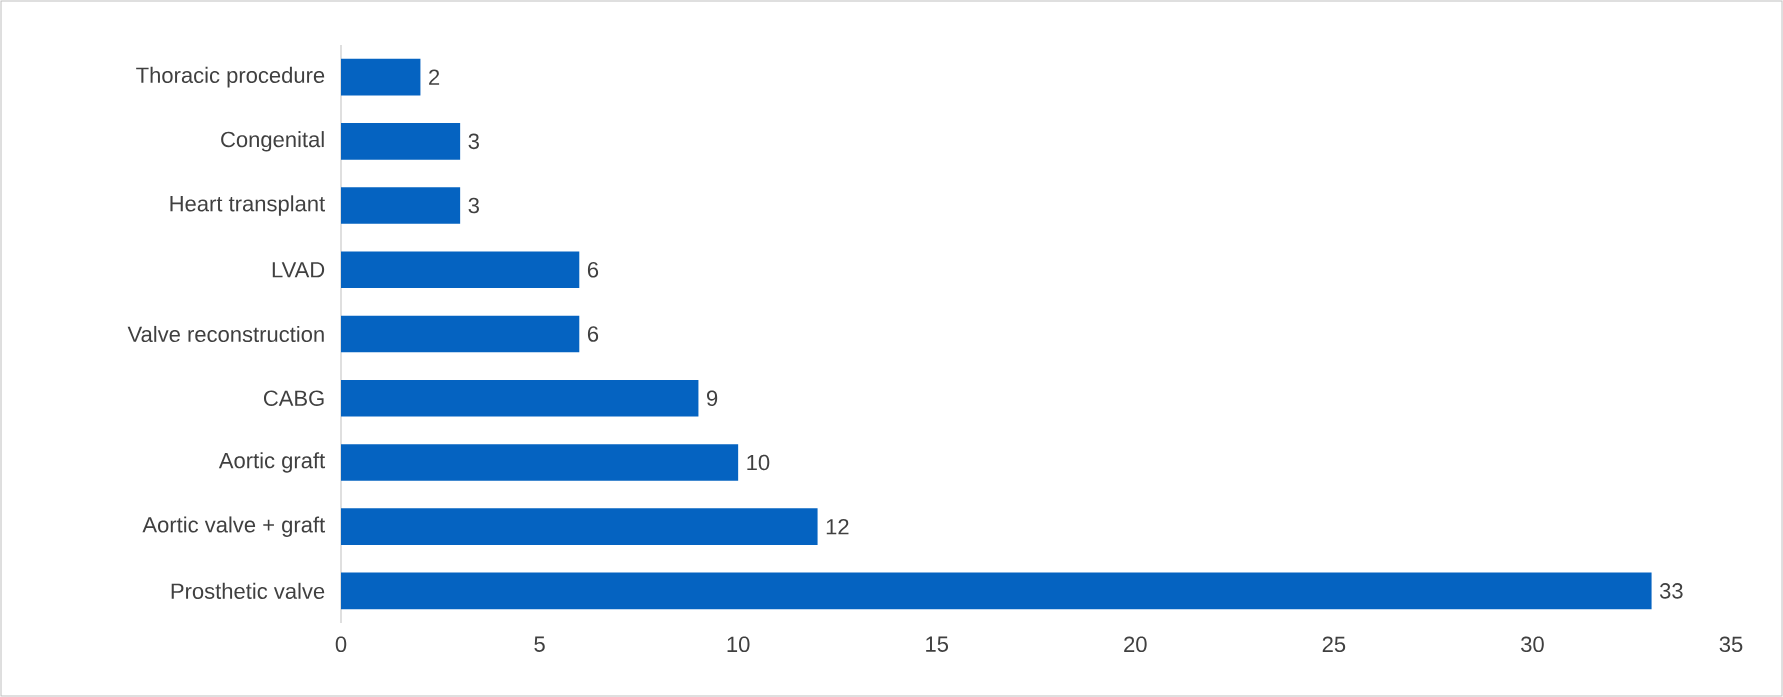  What do you see at coordinates (758, 462) in the screenshot?
I see `data-label: 10` at bounding box center [758, 462].